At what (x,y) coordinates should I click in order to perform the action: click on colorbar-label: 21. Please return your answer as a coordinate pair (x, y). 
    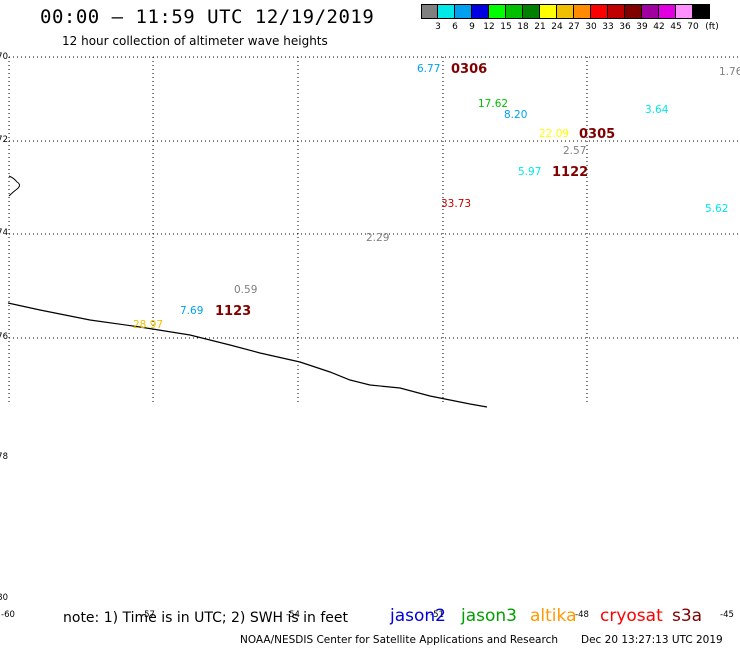
    Looking at the image, I should click on (540, 27).